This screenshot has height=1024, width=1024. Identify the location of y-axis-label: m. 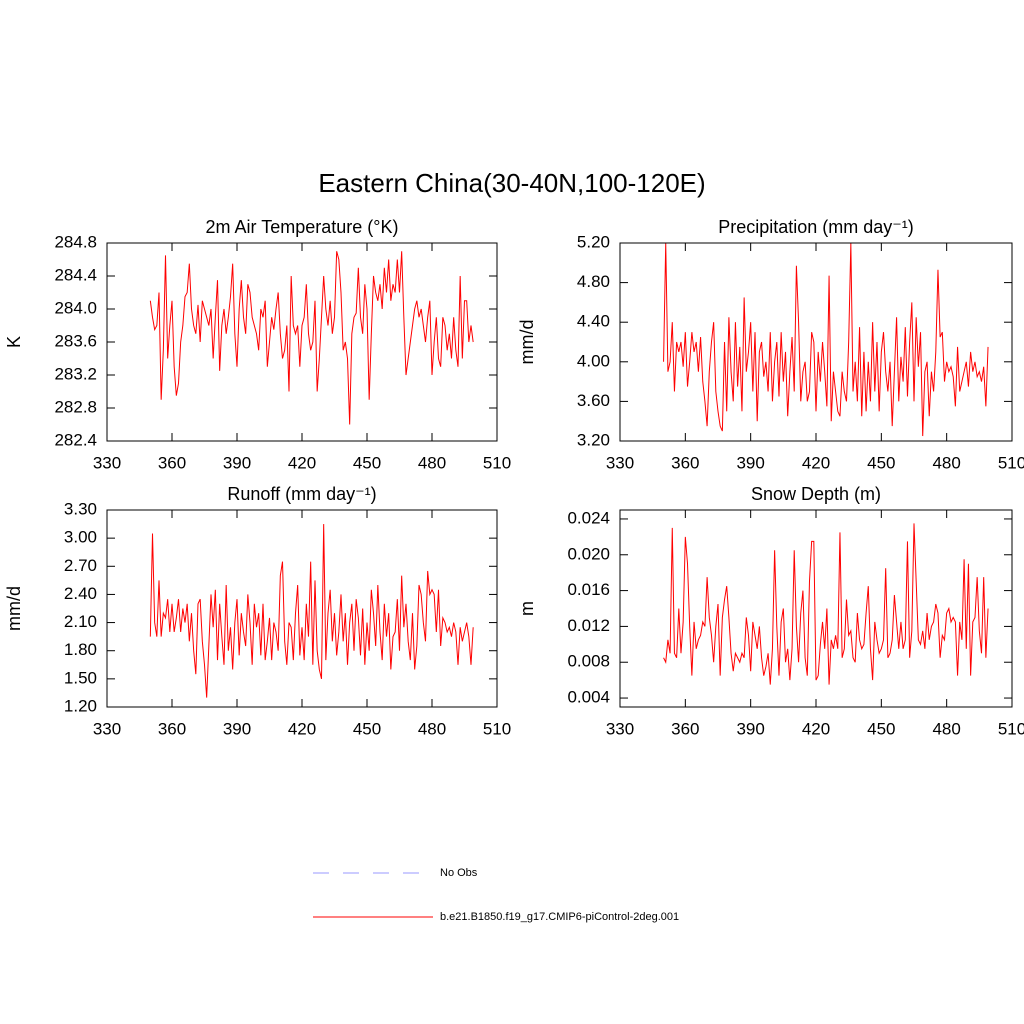
(527, 608).